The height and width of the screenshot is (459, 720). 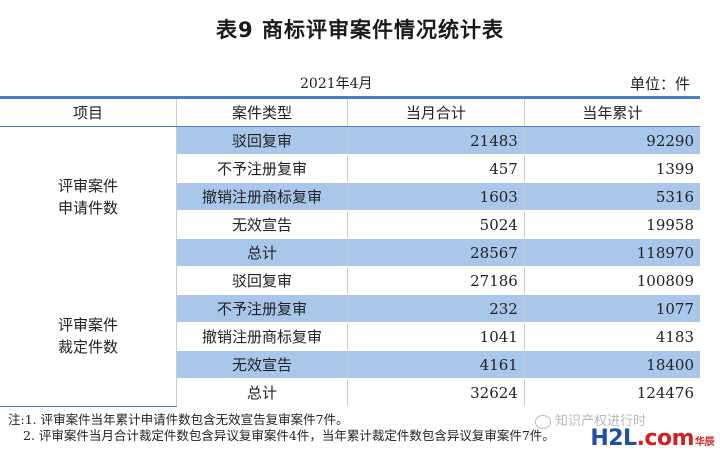 What do you see at coordinates (601, 421) in the screenshot?
I see `watermark-text: 知识产权进行时` at bounding box center [601, 421].